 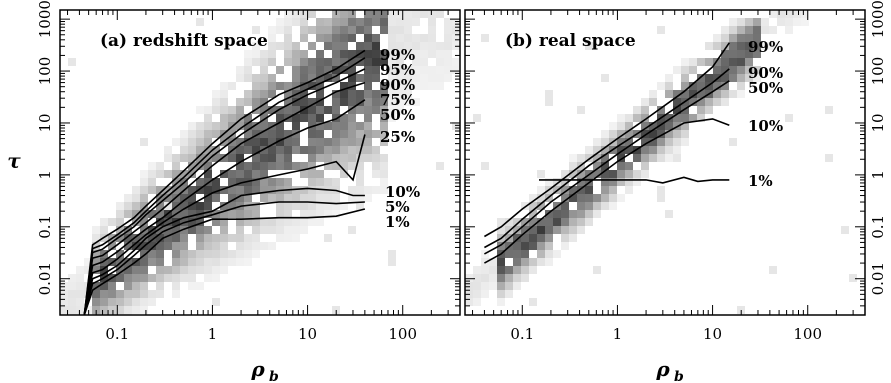 I want to click on percentile-label-25pct: 25%, so click(x=397, y=137).